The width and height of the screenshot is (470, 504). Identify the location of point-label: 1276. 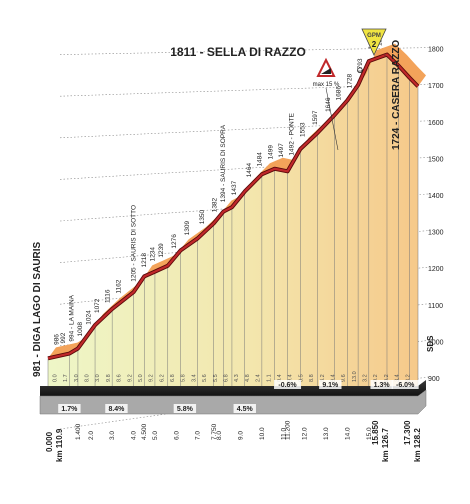
(174, 241).